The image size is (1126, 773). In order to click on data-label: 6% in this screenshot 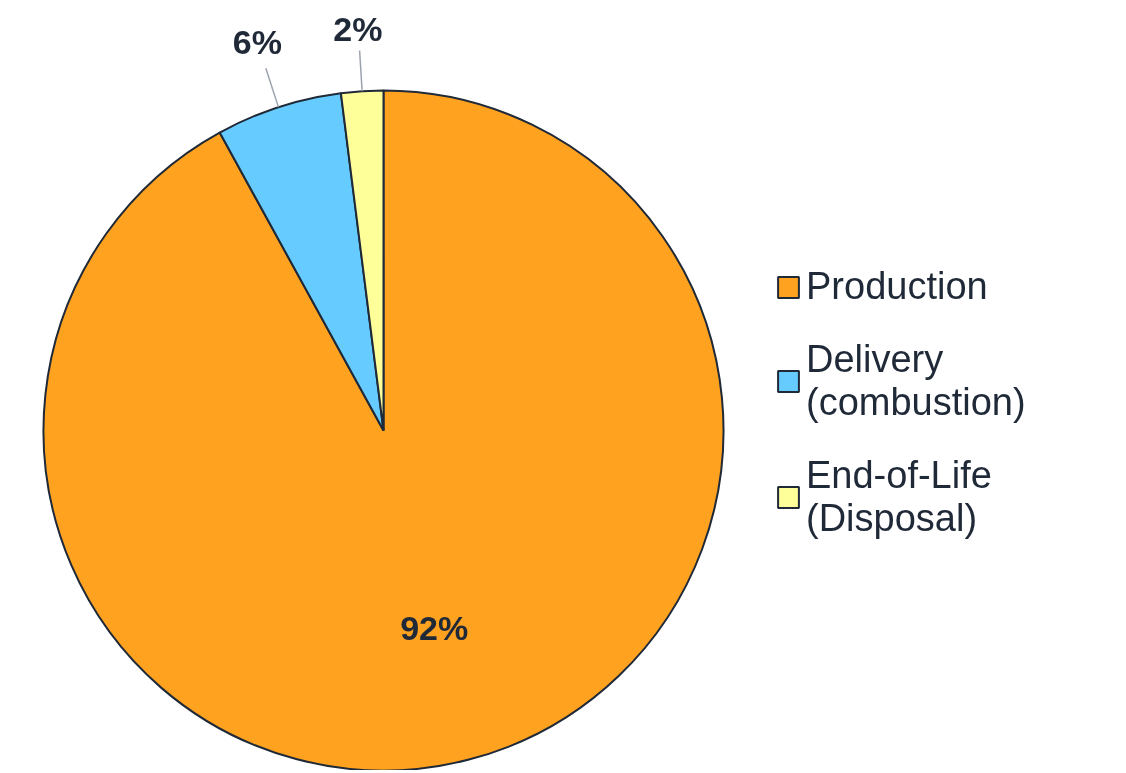, I will do `click(257, 42)`.